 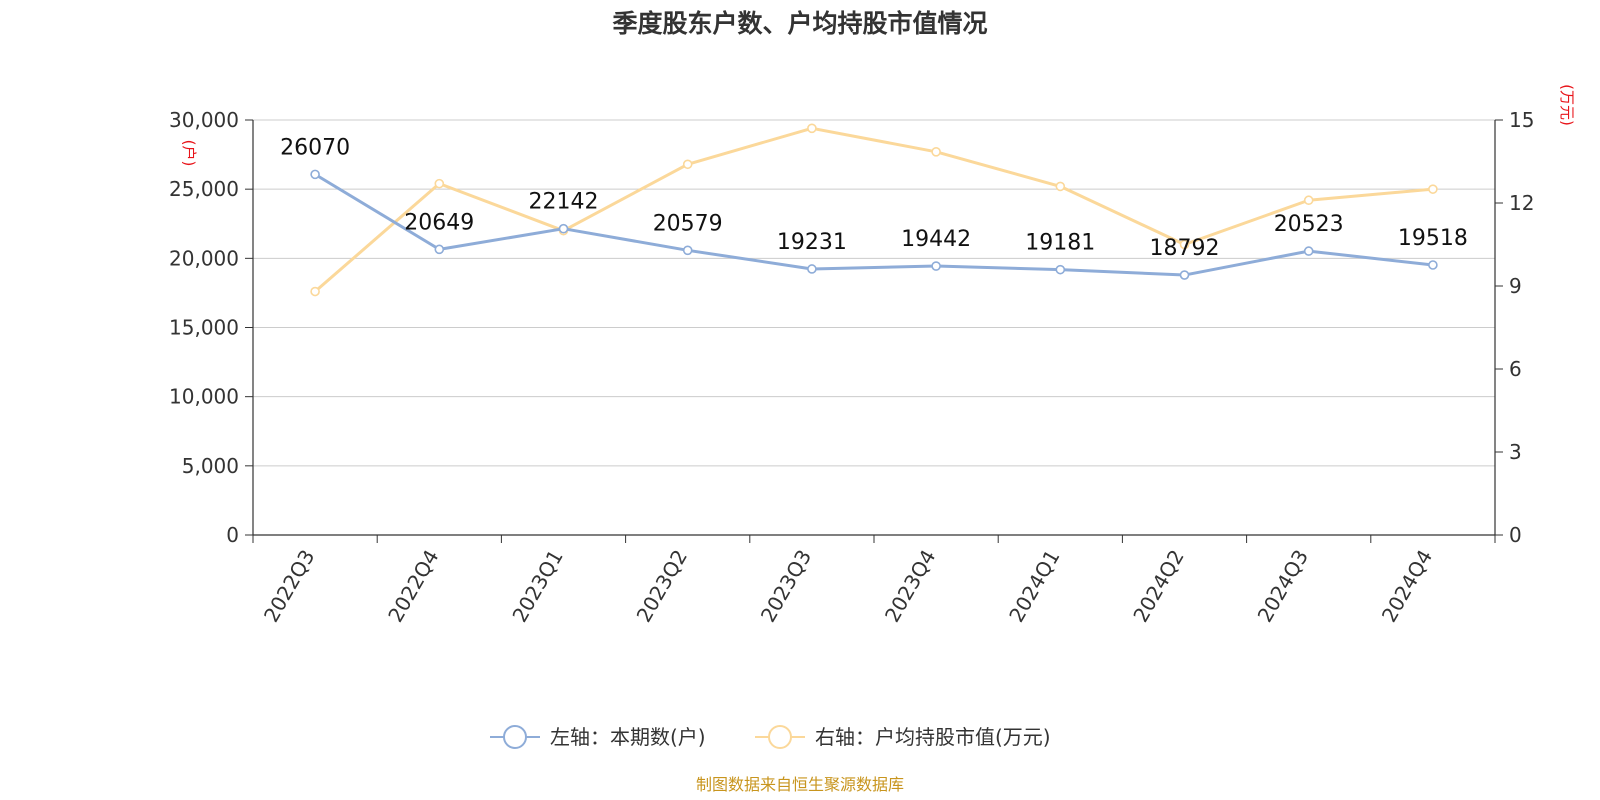 I want to click on chart-title: 季度股东户数、户均持股市值情况, so click(x=799, y=23).